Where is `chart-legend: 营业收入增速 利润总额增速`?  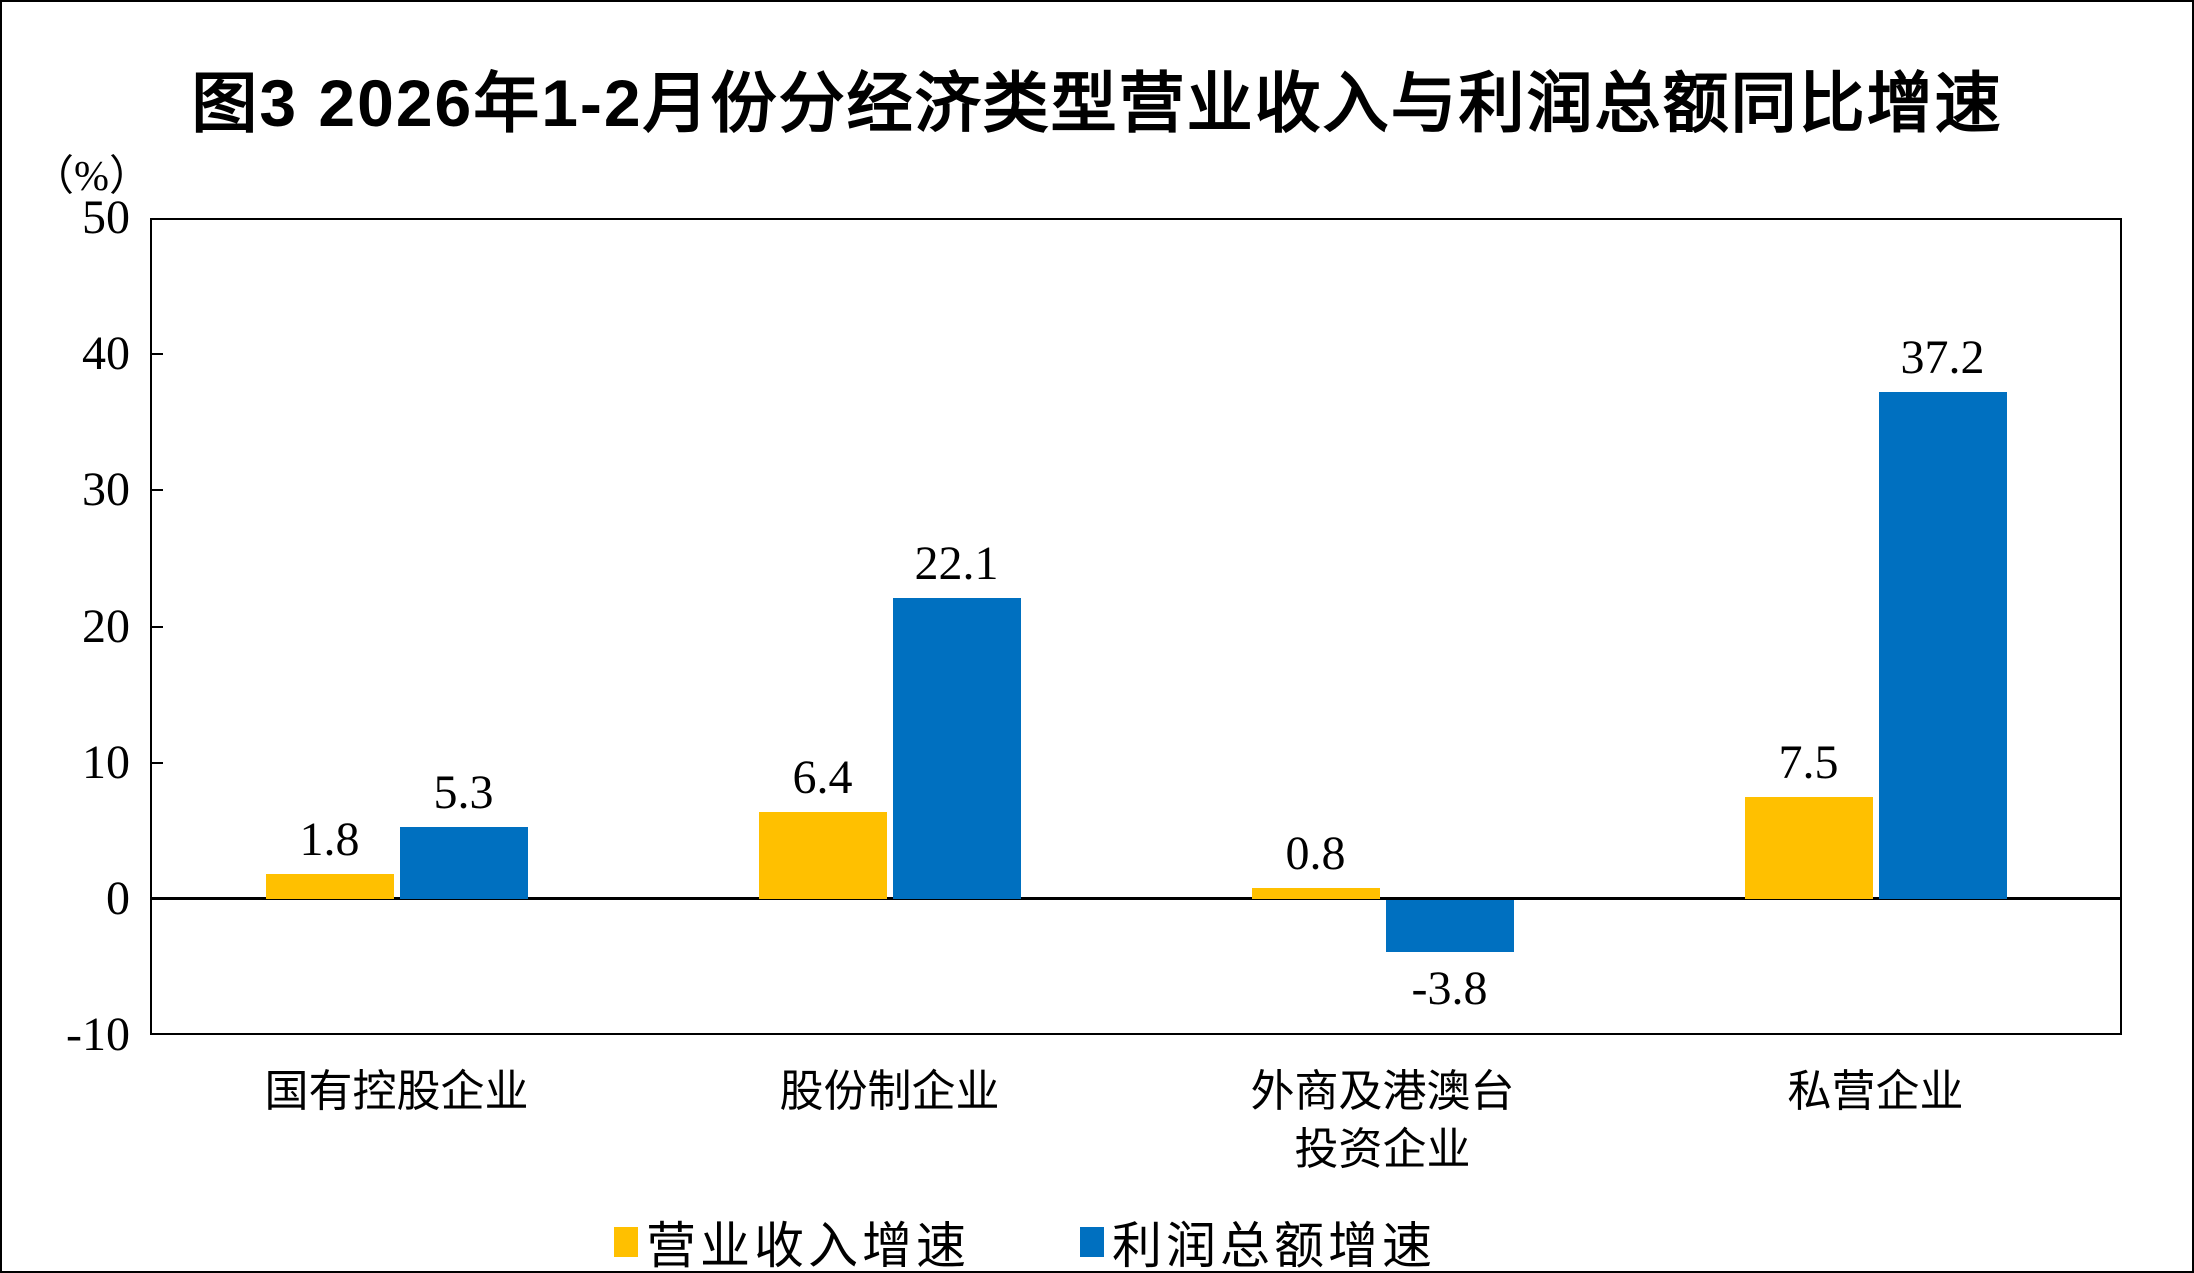 chart-legend: 营业收入增速 利润总额增速 is located at coordinates (1025, 1239).